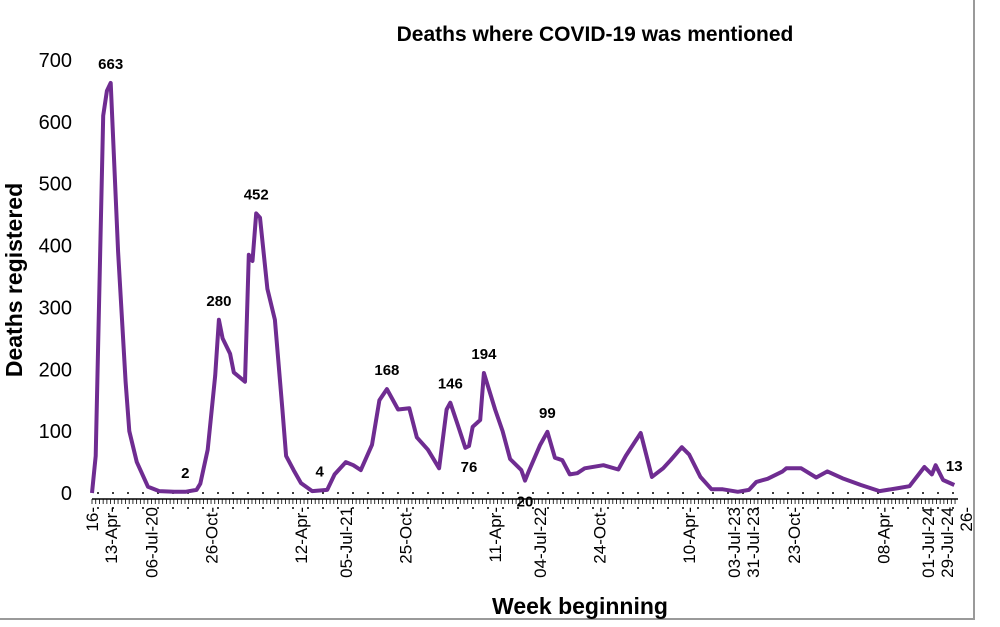 This screenshot has width=1000, height=627. What do you see at coordinates (320, 472) in the screenshot?
I see `data-label: 4` at bounding box center [320, 472].